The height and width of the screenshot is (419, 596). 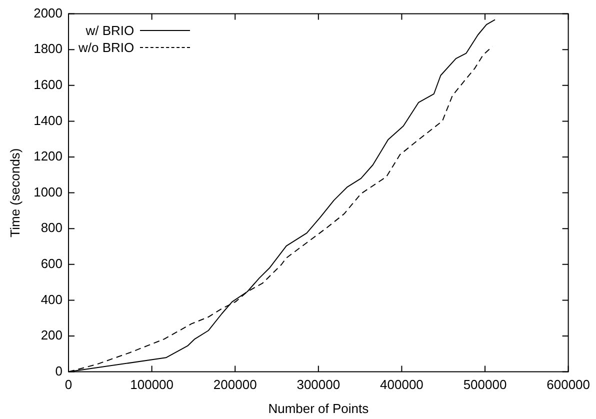 I want to click on y-tick-label: 1000, so click(x=48, y=192).